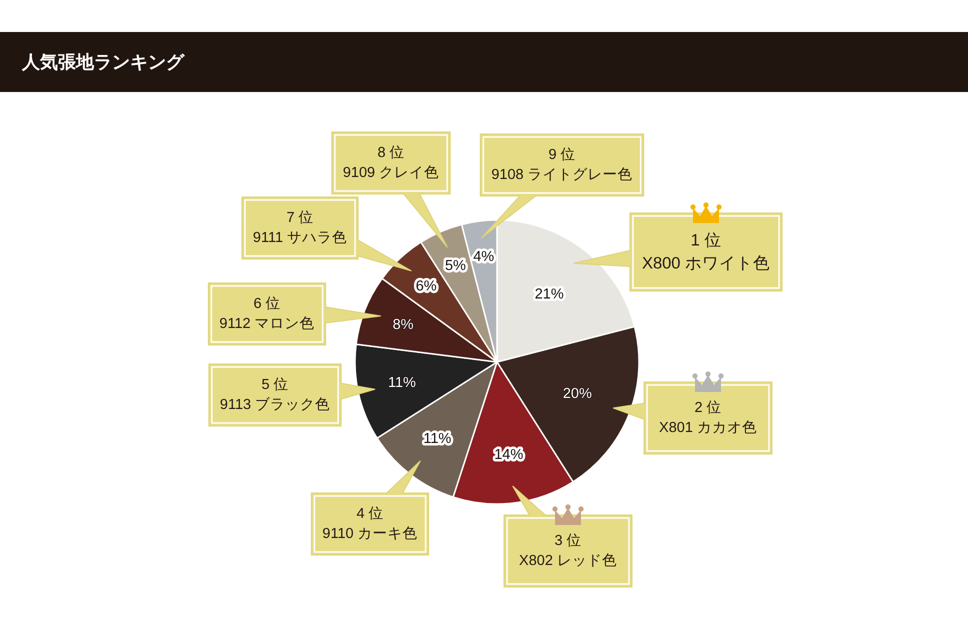  I want to click on slice-label: 2 位 X801 カカオ色, so click(708, 417).